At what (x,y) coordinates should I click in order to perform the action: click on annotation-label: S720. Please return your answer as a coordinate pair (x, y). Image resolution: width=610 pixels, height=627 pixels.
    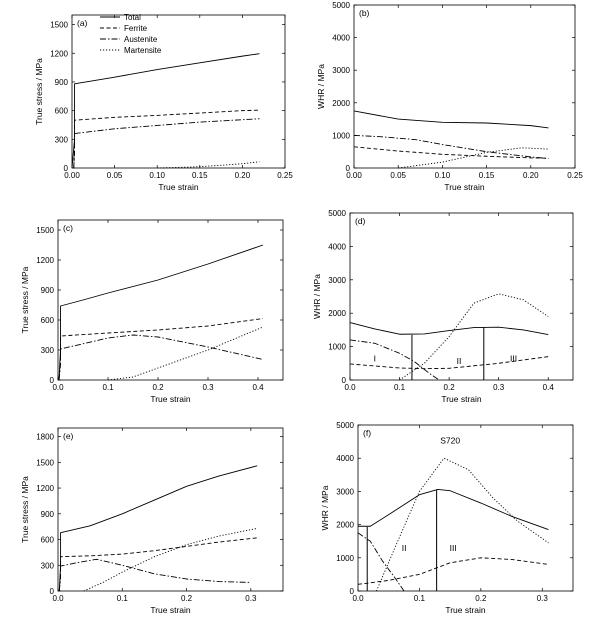
    Looking at the image, I should click on (450, 440).